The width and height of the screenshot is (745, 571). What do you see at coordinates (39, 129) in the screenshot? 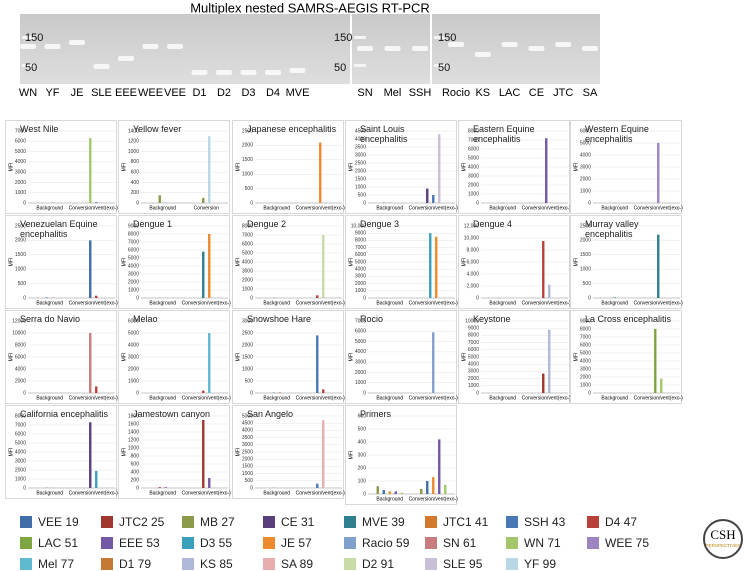
I see `chart-title: West Nile` at bounding box center [39, 129].